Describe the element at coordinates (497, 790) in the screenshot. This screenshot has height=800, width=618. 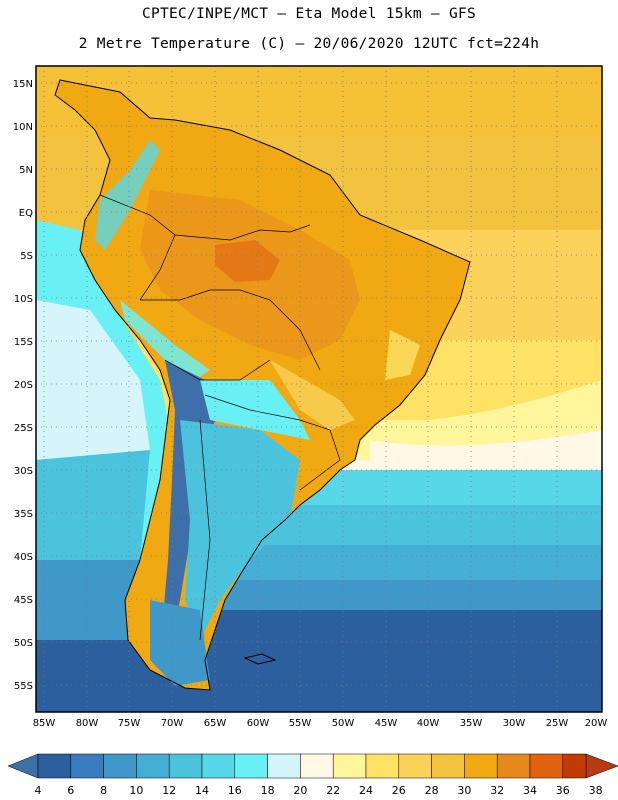
I see `colorbar-label: 32` at that location.